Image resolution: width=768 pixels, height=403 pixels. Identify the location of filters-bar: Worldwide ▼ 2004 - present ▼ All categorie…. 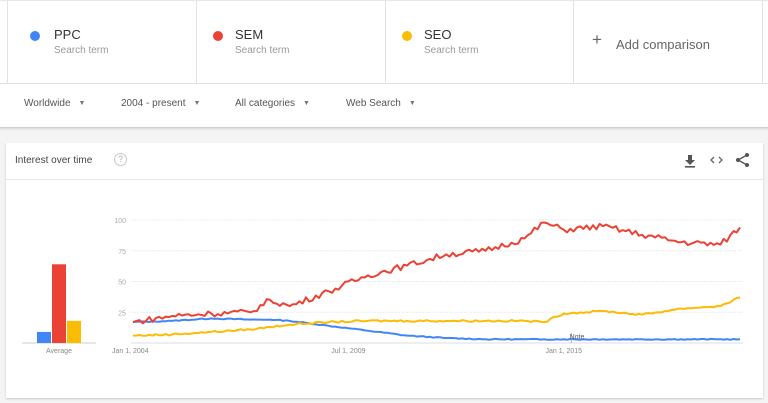
(384, 106).